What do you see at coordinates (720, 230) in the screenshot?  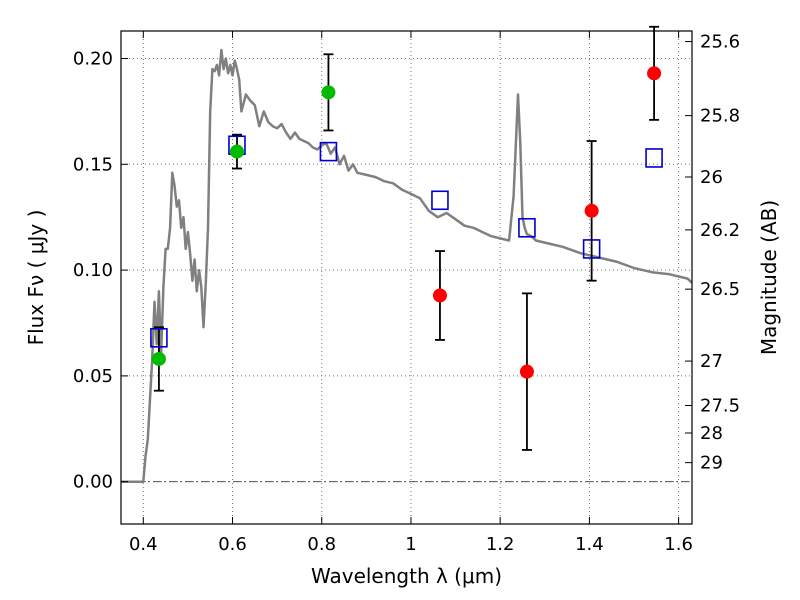 I see `right-tick-label: 26.2` at bounding box center [720, 230].